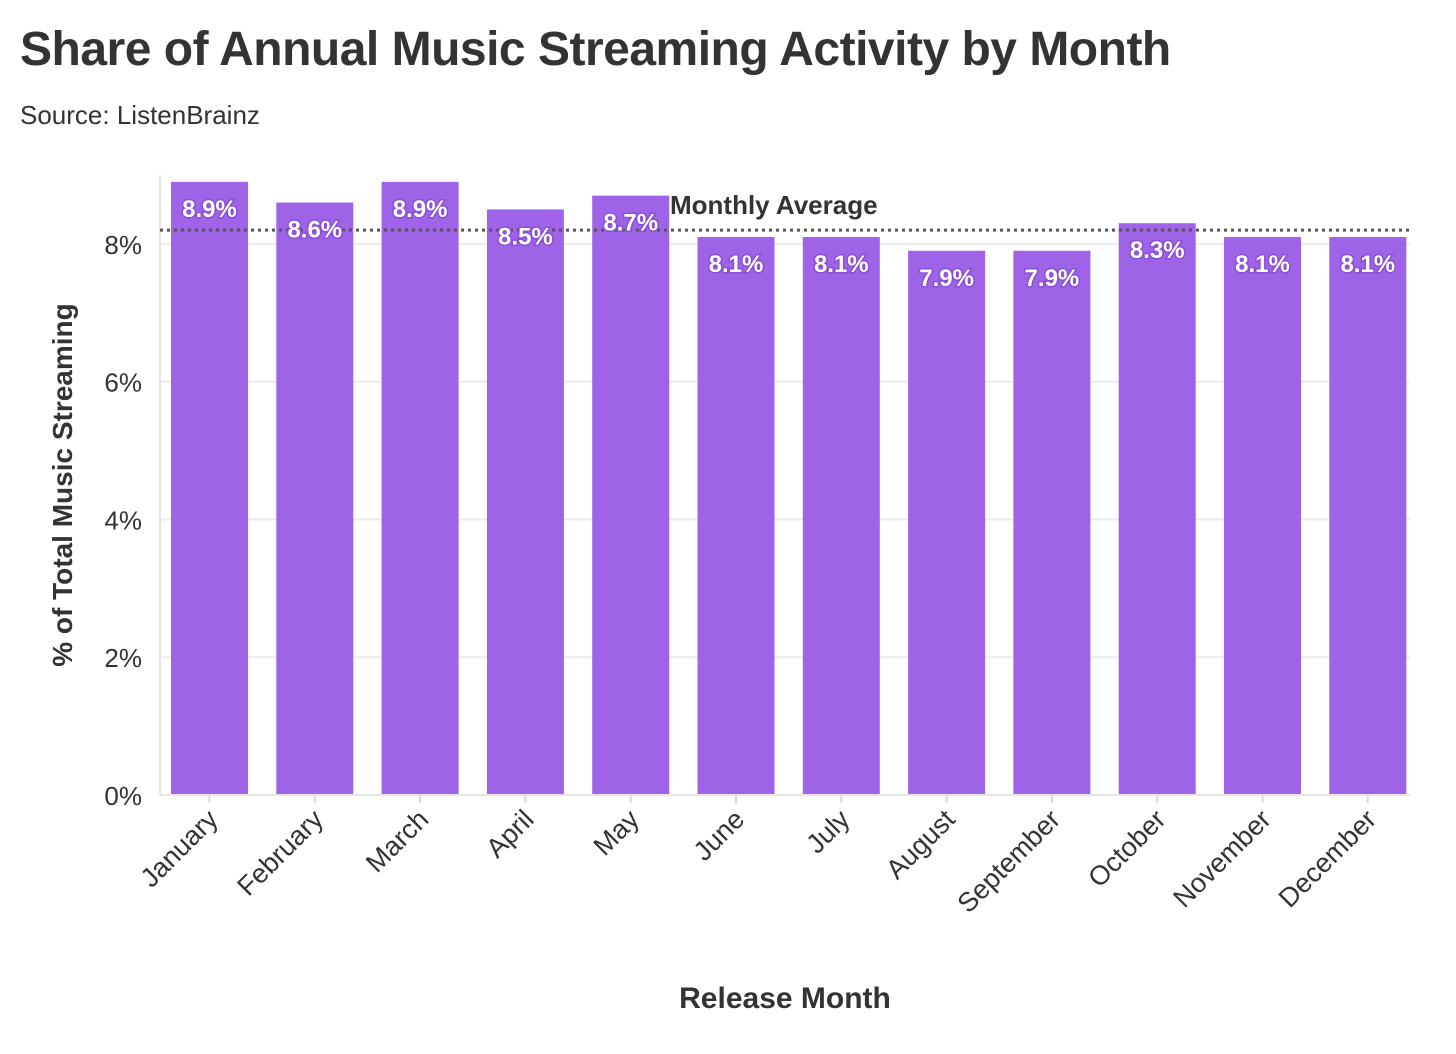 Image resolution: width=1456 pixels, height=1054 pixels. What do you see at coordinates (509, 833) in the screenshot?
I see `x-tick-label: April` at bounding box center [509, 833].